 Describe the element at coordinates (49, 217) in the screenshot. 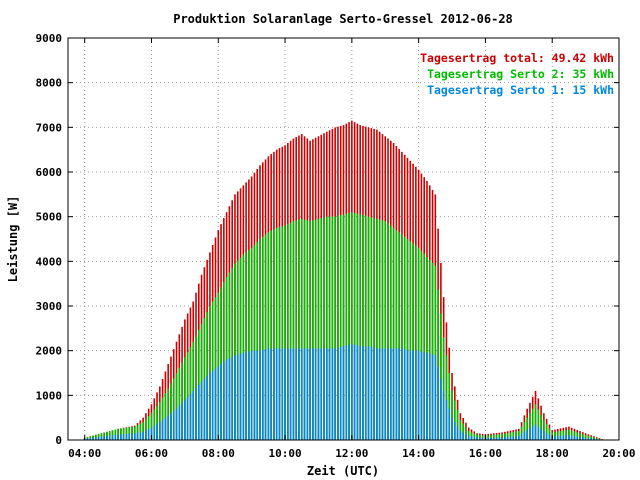

I see `y-tick-label: 5000` at that location.